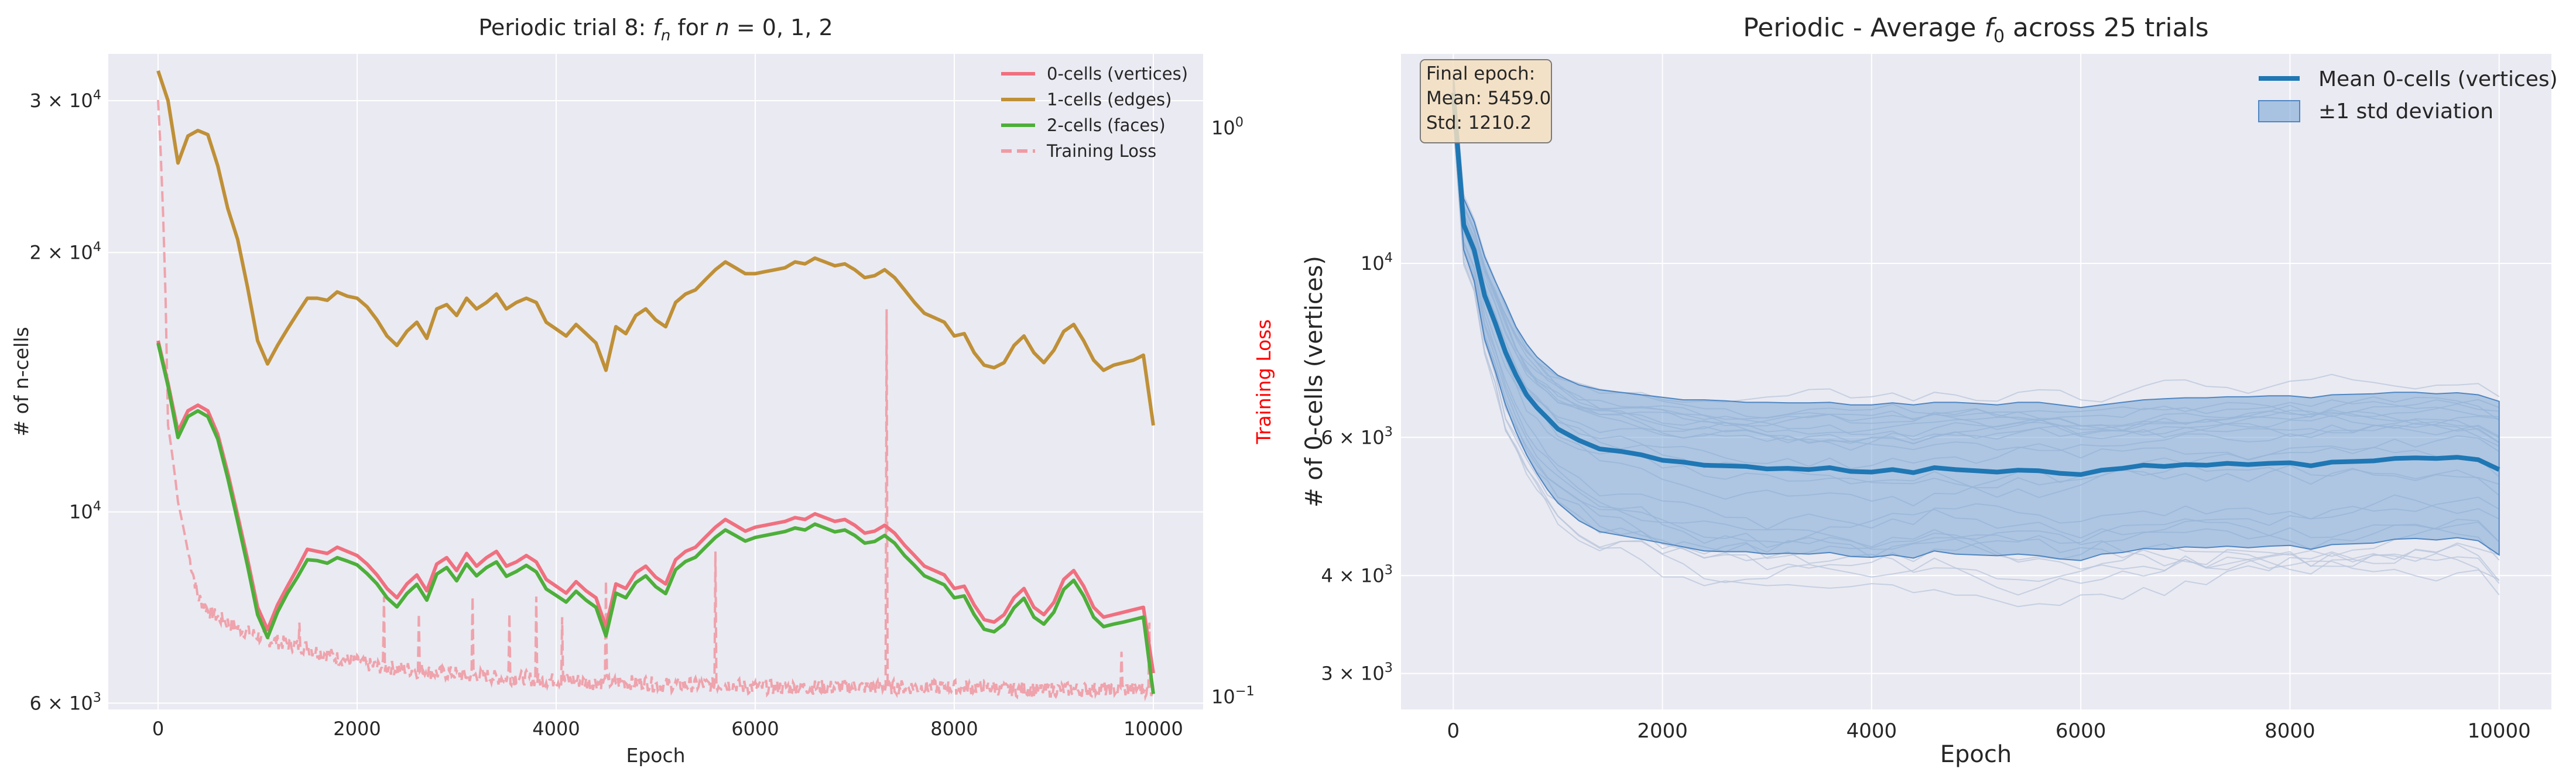 This screenshot has height=782, width=2576. Describe the element at coordinates (1109, 99) in the screenshot. I see `legend-label-edges: 1-cells (edges)` at that location.